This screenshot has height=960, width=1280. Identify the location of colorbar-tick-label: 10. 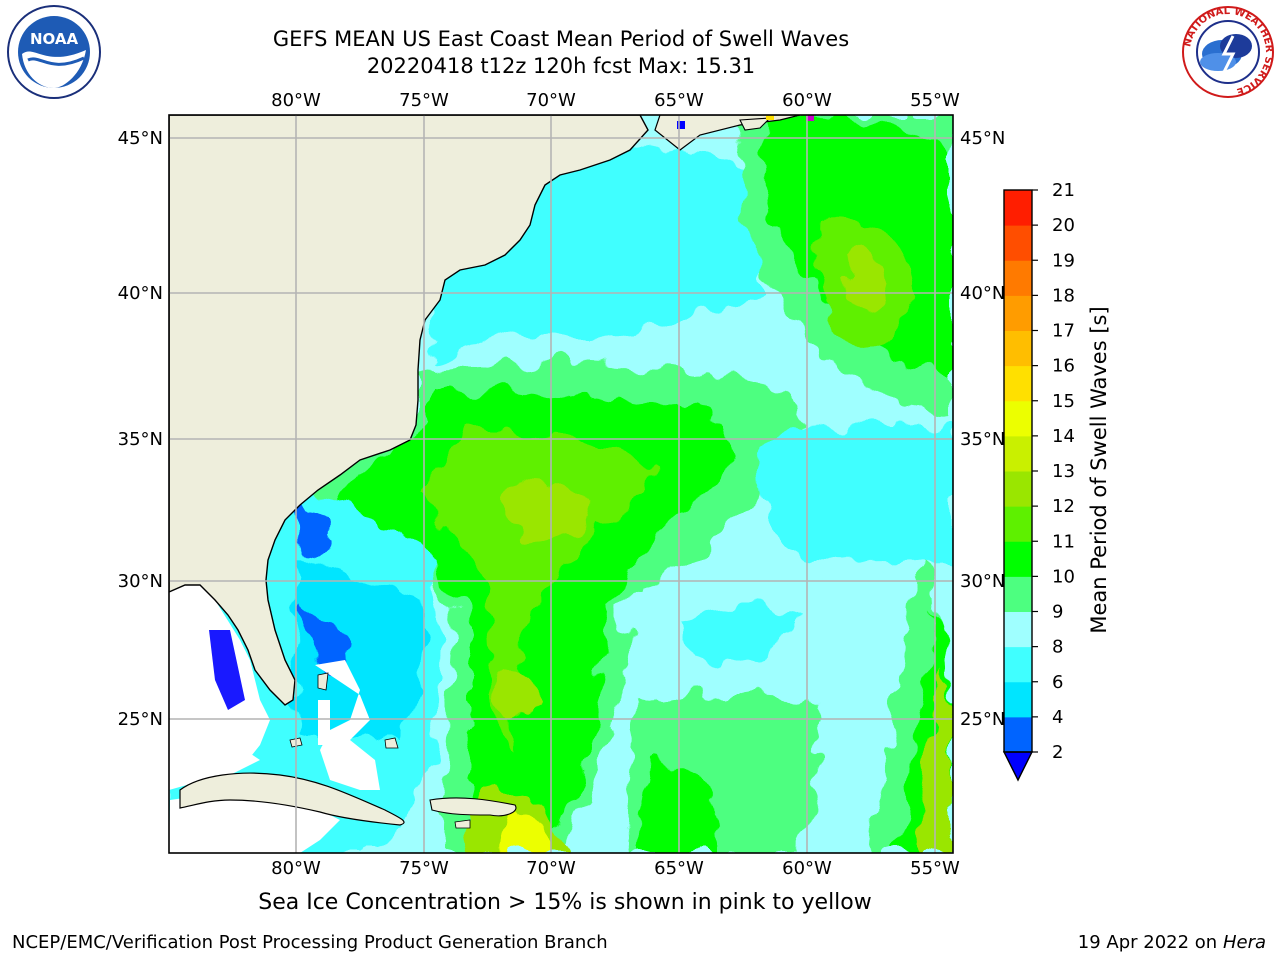
(1063, 576).